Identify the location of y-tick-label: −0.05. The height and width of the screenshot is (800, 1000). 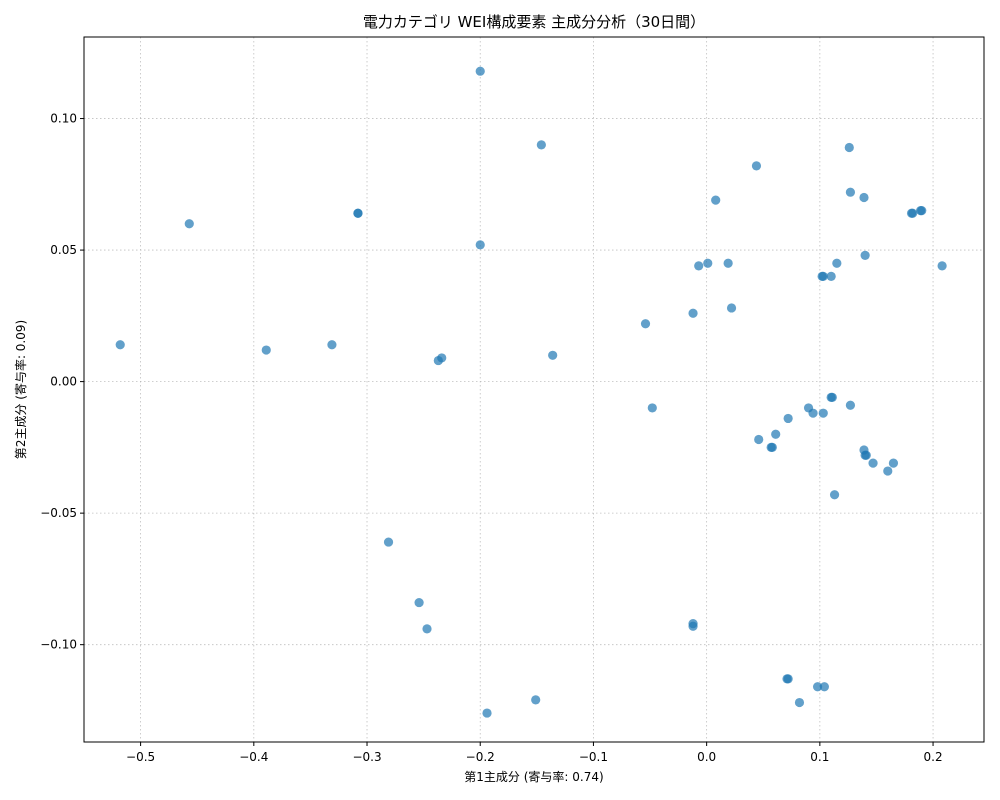
(58, 513).